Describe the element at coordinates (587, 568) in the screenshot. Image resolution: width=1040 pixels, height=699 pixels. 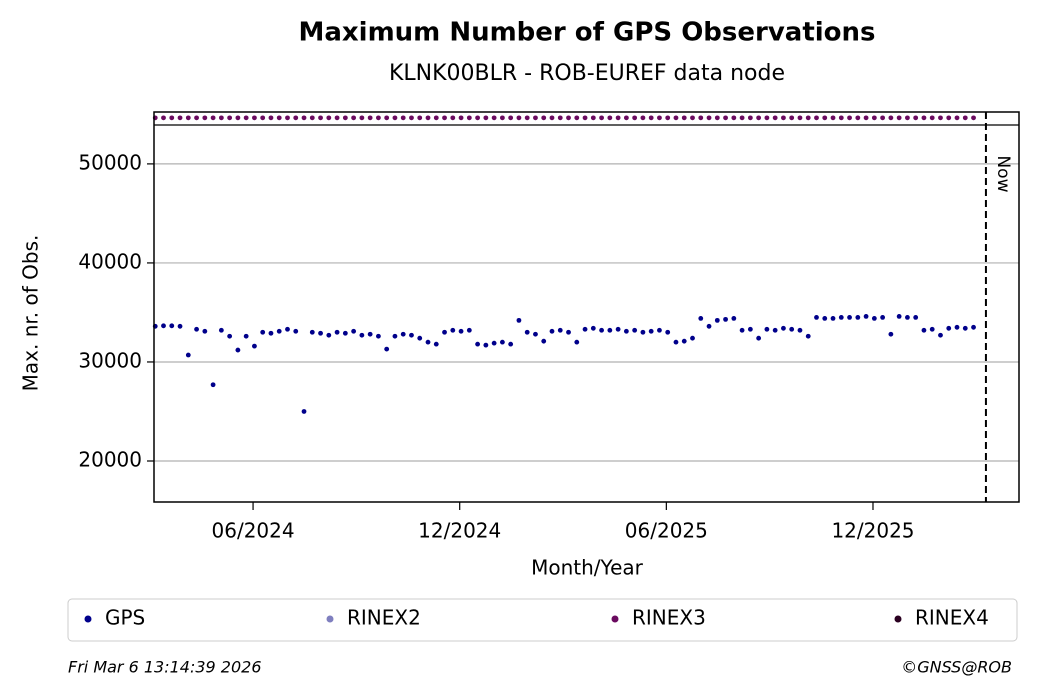
I see `x-axis-label: Month/Year` at that location.